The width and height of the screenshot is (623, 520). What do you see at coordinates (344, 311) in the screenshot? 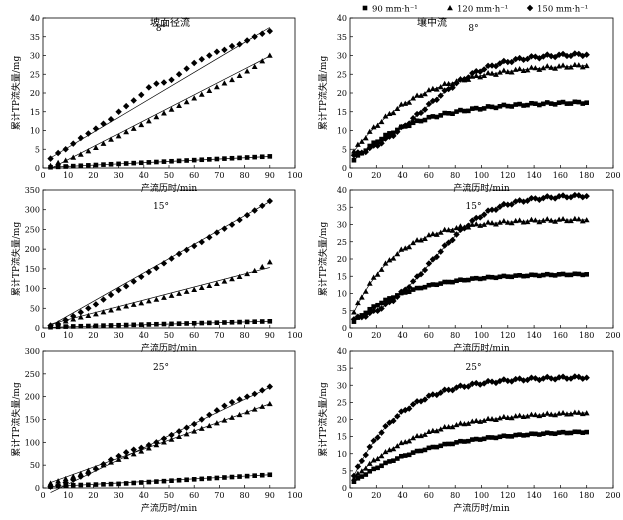
I see `y-tick-label: 5` at bounding box center [344, 311].